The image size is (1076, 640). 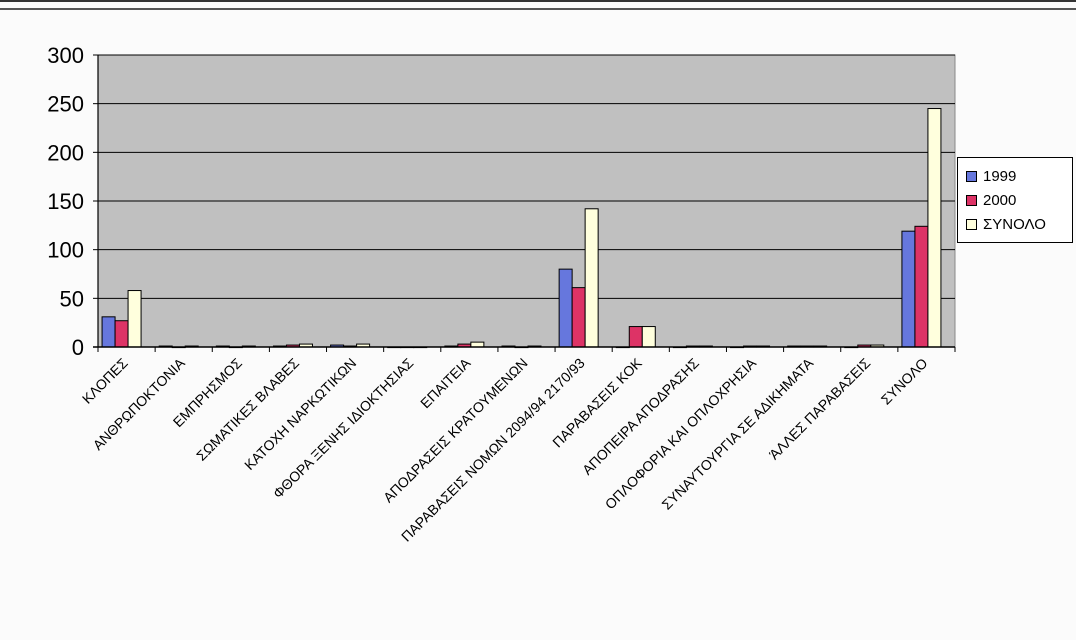 What do you see at coordinates (445, 382) in the screenshot?
I see `x-tick-label: ΕΠΑΙΤΕΙΑ` at bounding box center [445, 382].